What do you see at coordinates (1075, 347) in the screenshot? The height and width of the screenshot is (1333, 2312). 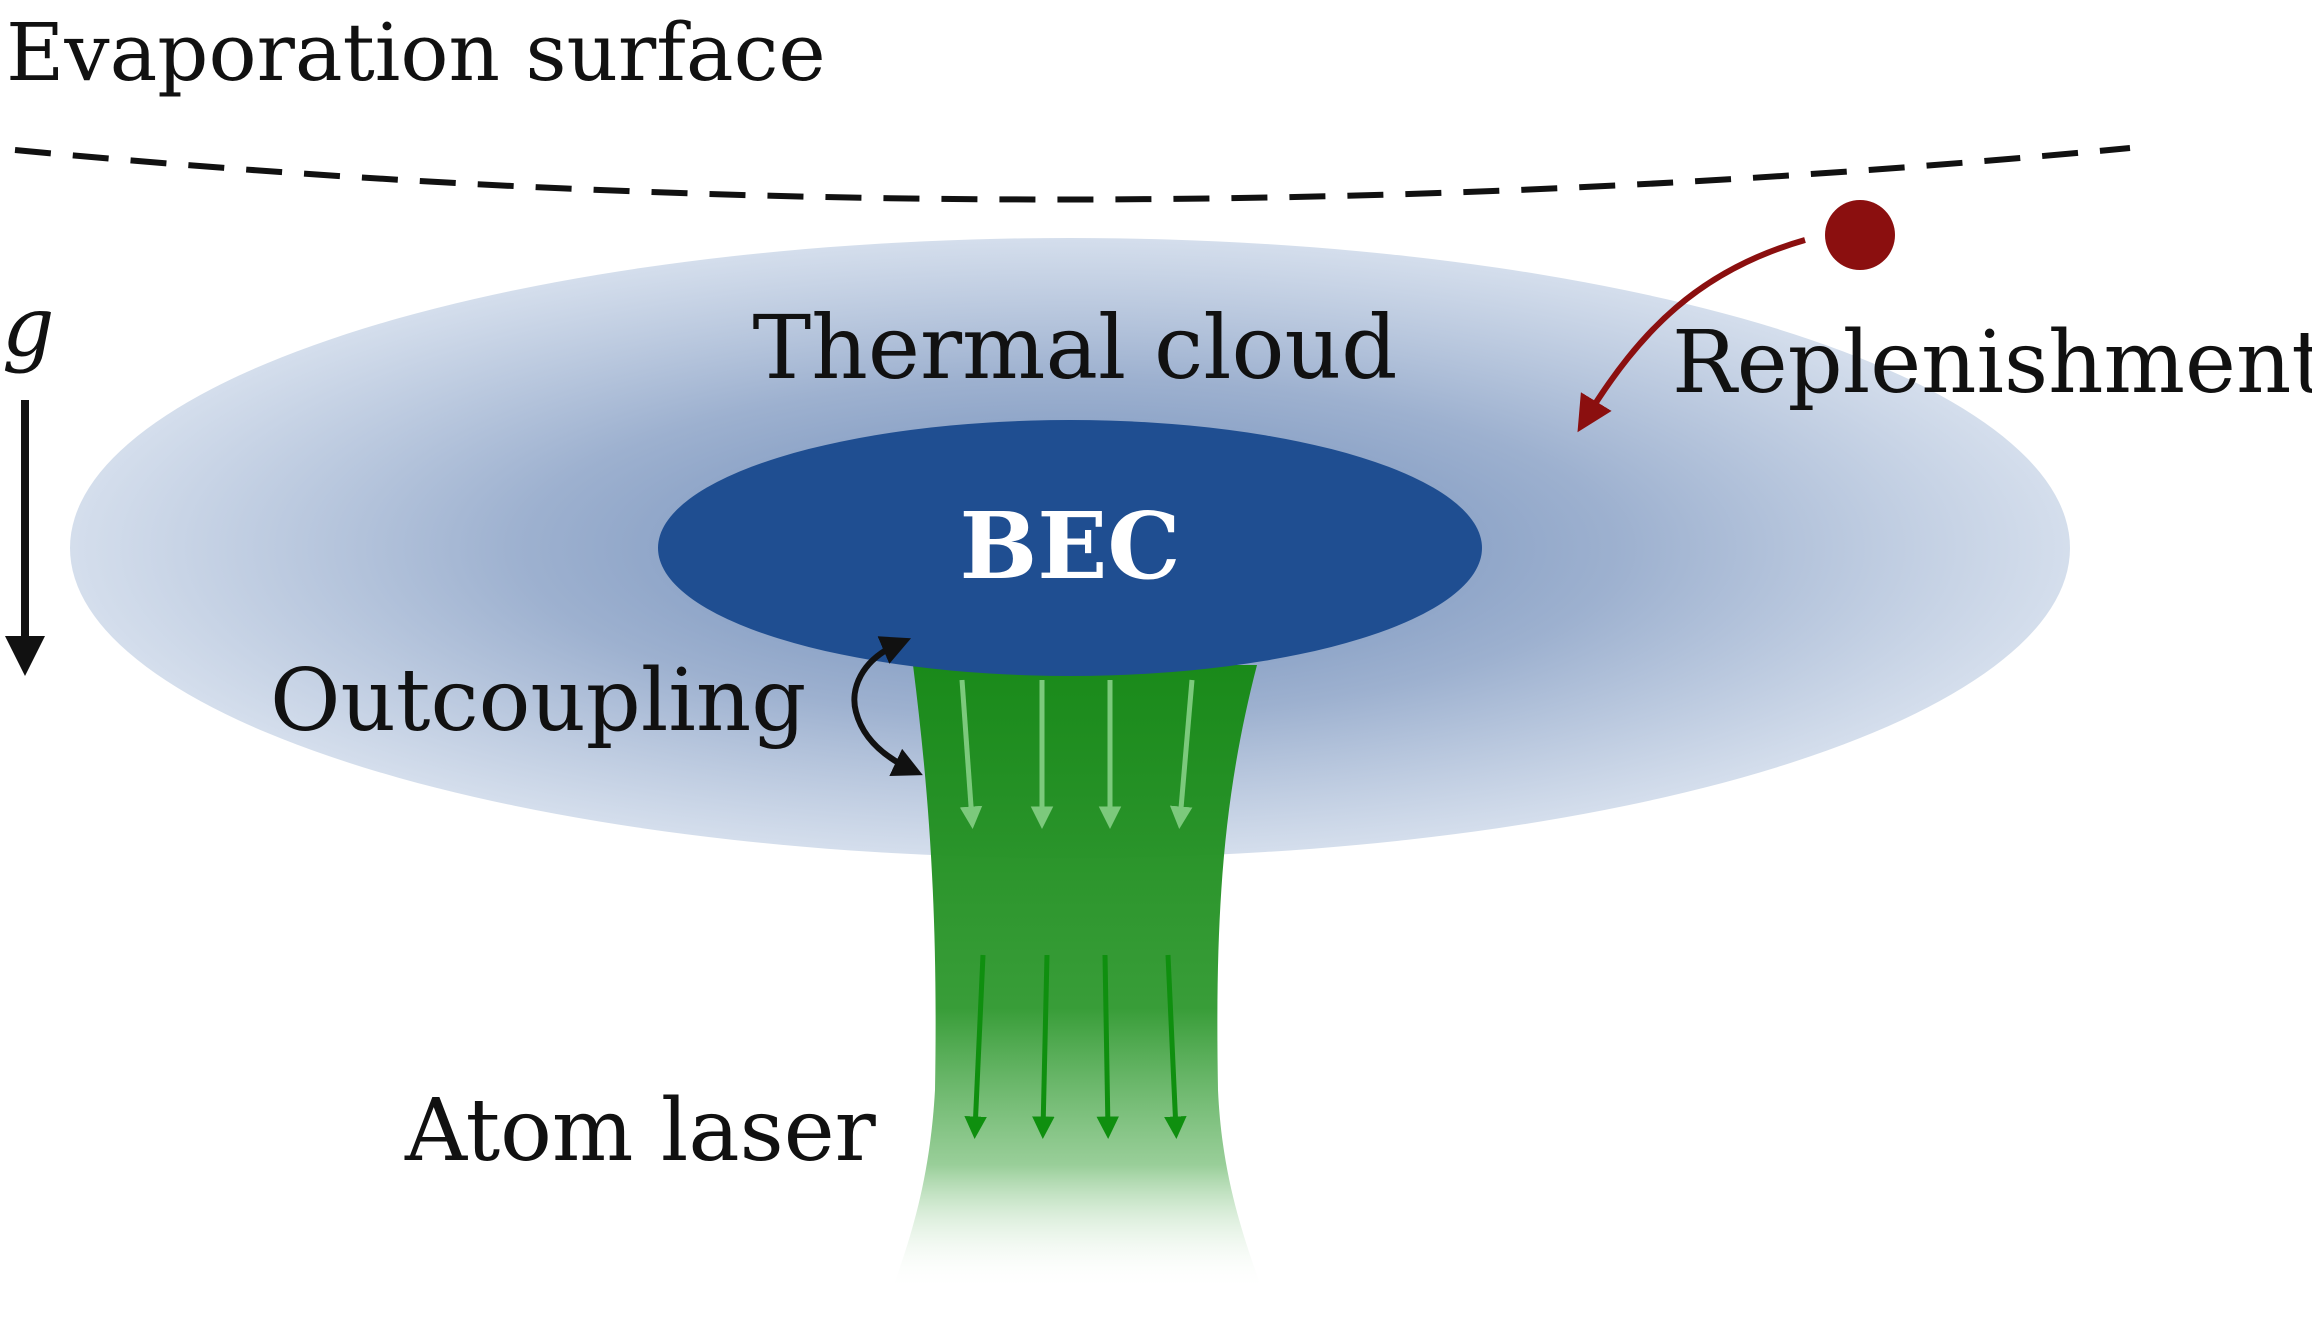 I see `thermal-cloud-label: Thermal cloud` at bounding box center [1075, 347].